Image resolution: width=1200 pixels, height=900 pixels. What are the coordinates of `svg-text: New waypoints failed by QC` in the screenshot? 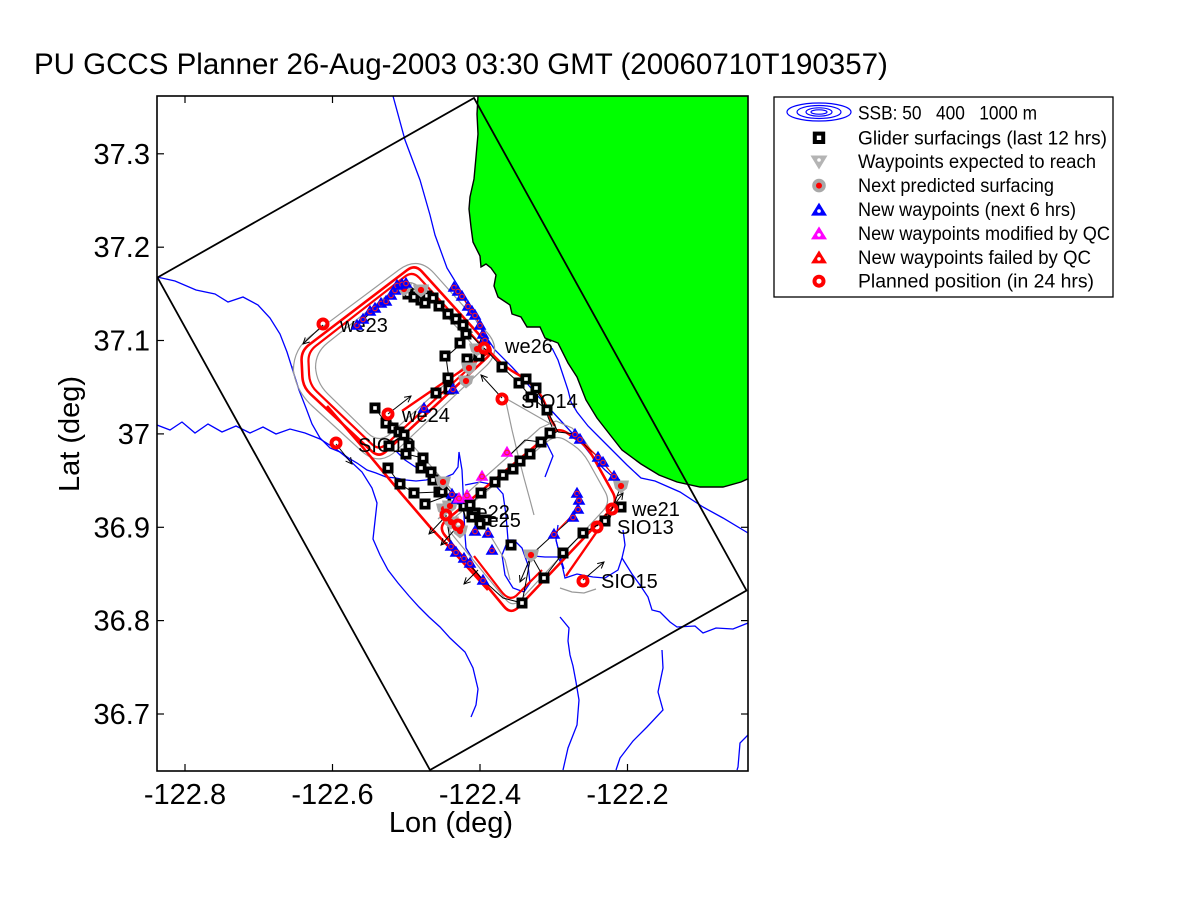 It's located at (974, 258).